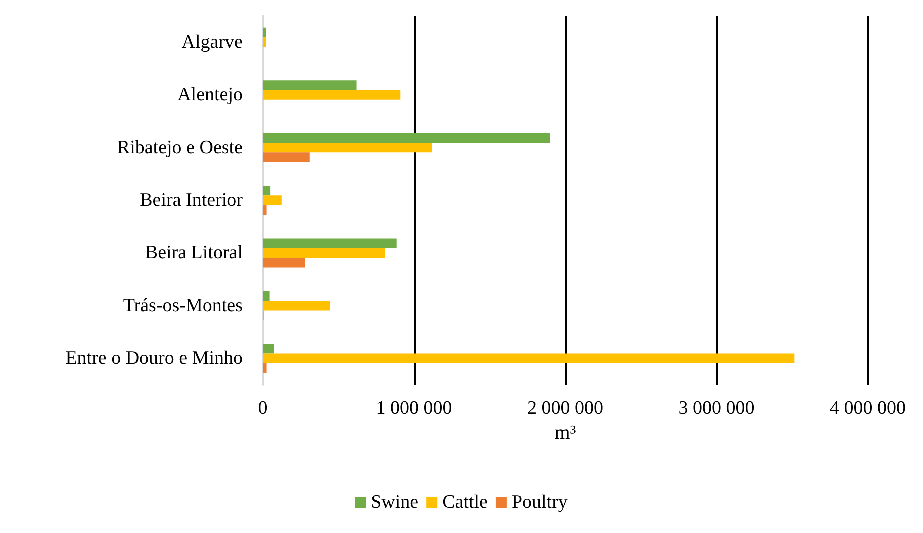 Image resolution: width=923 pixels, height=533 pixels. What do you see at coordinates (154, 359) in the screenshot?
I see `y-tick-label: Entre o Douro e Minho` at bounding box center [154, 359].